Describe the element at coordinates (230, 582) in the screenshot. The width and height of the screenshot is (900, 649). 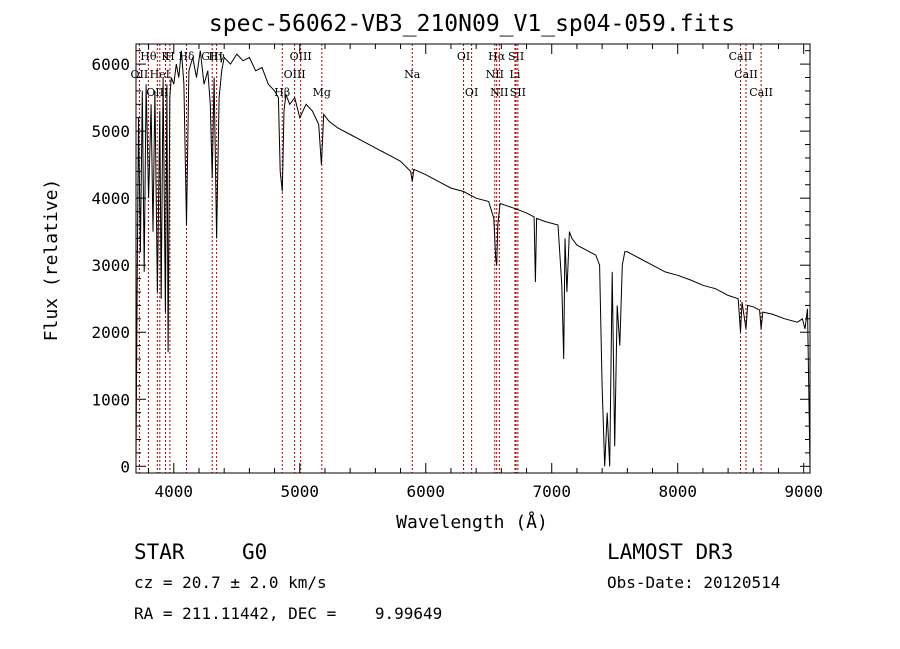
I see `redshift-readout: cz = 20.7 ± 2.0 km/s` at that location.